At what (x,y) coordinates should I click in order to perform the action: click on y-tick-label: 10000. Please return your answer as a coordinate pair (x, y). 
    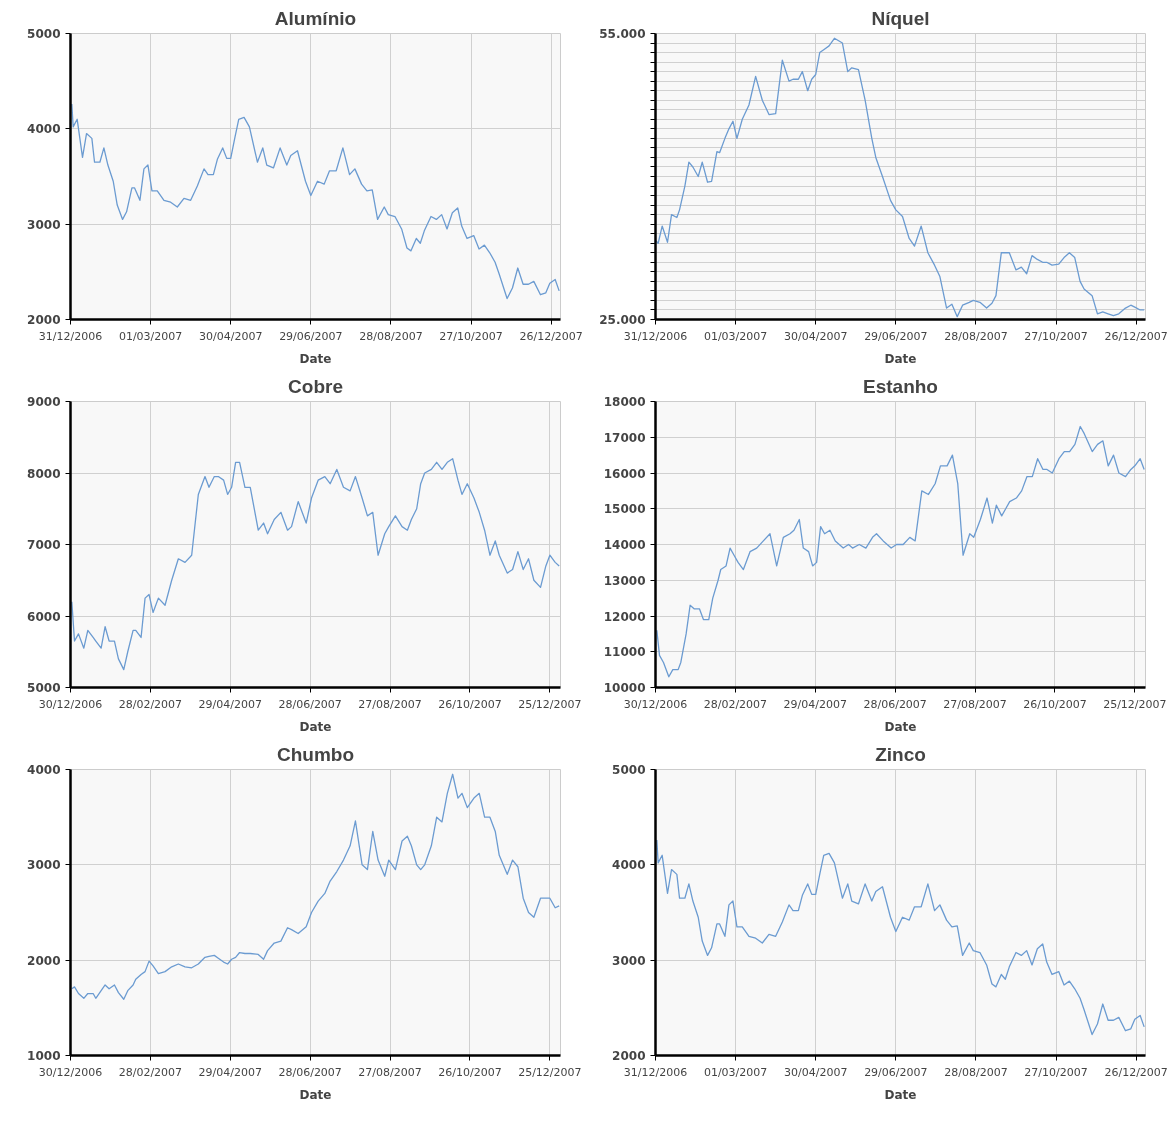
    Looking at the image, I should click on (624, 688).